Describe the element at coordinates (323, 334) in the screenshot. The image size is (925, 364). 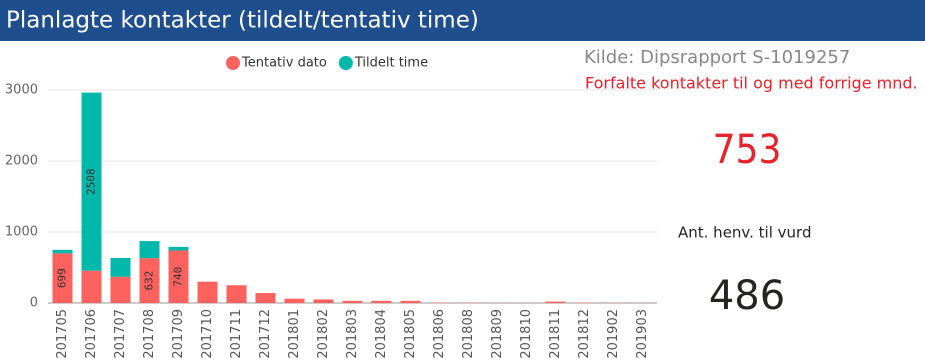
I see `x-tick-label: 201802` at that location.